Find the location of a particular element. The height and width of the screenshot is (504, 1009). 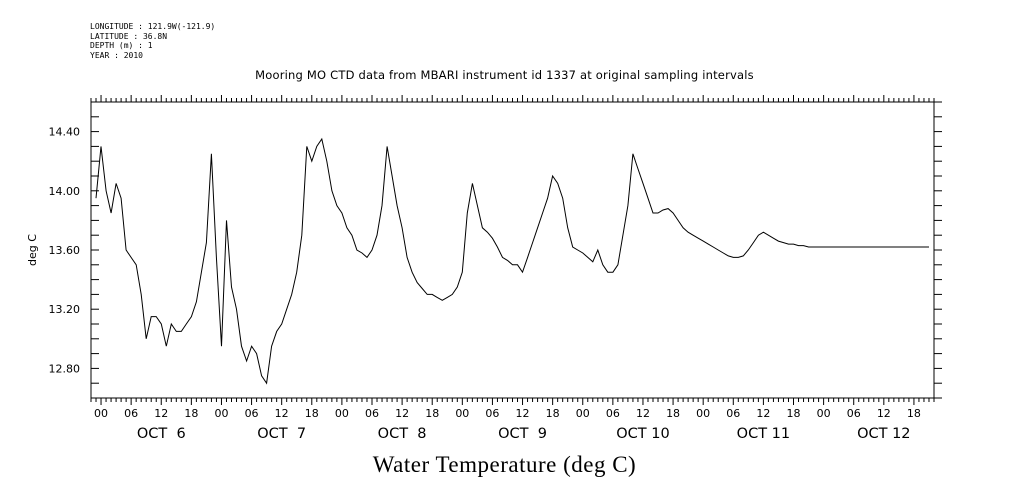

day-label: OCT 7 is located at coordinates (281, 434).